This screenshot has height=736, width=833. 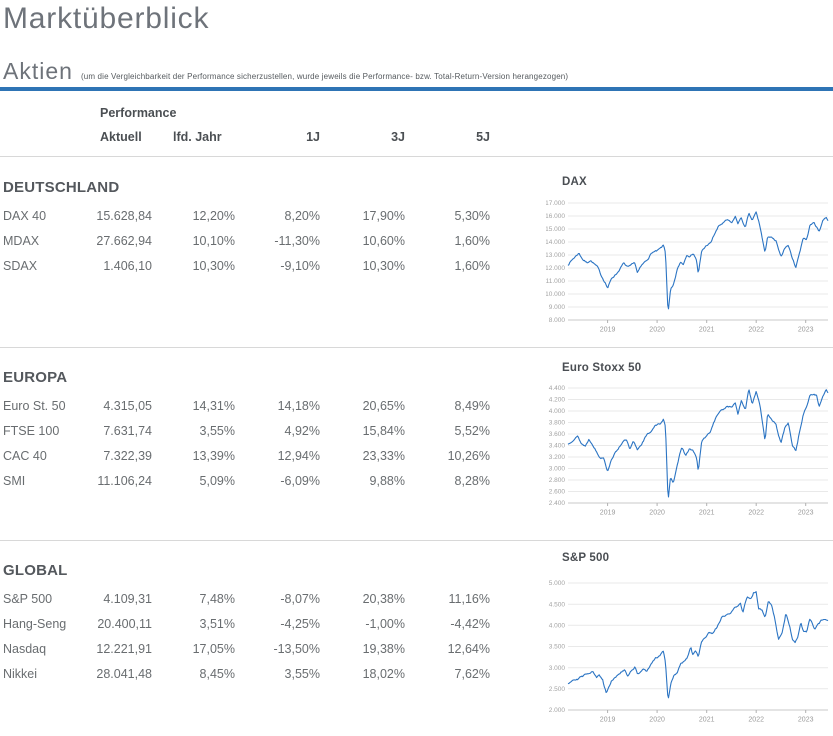 What do you see at coordinates (213, 215) in the screenshot?
I see `row-value: 12,20%` at bounding box center [213, 215].